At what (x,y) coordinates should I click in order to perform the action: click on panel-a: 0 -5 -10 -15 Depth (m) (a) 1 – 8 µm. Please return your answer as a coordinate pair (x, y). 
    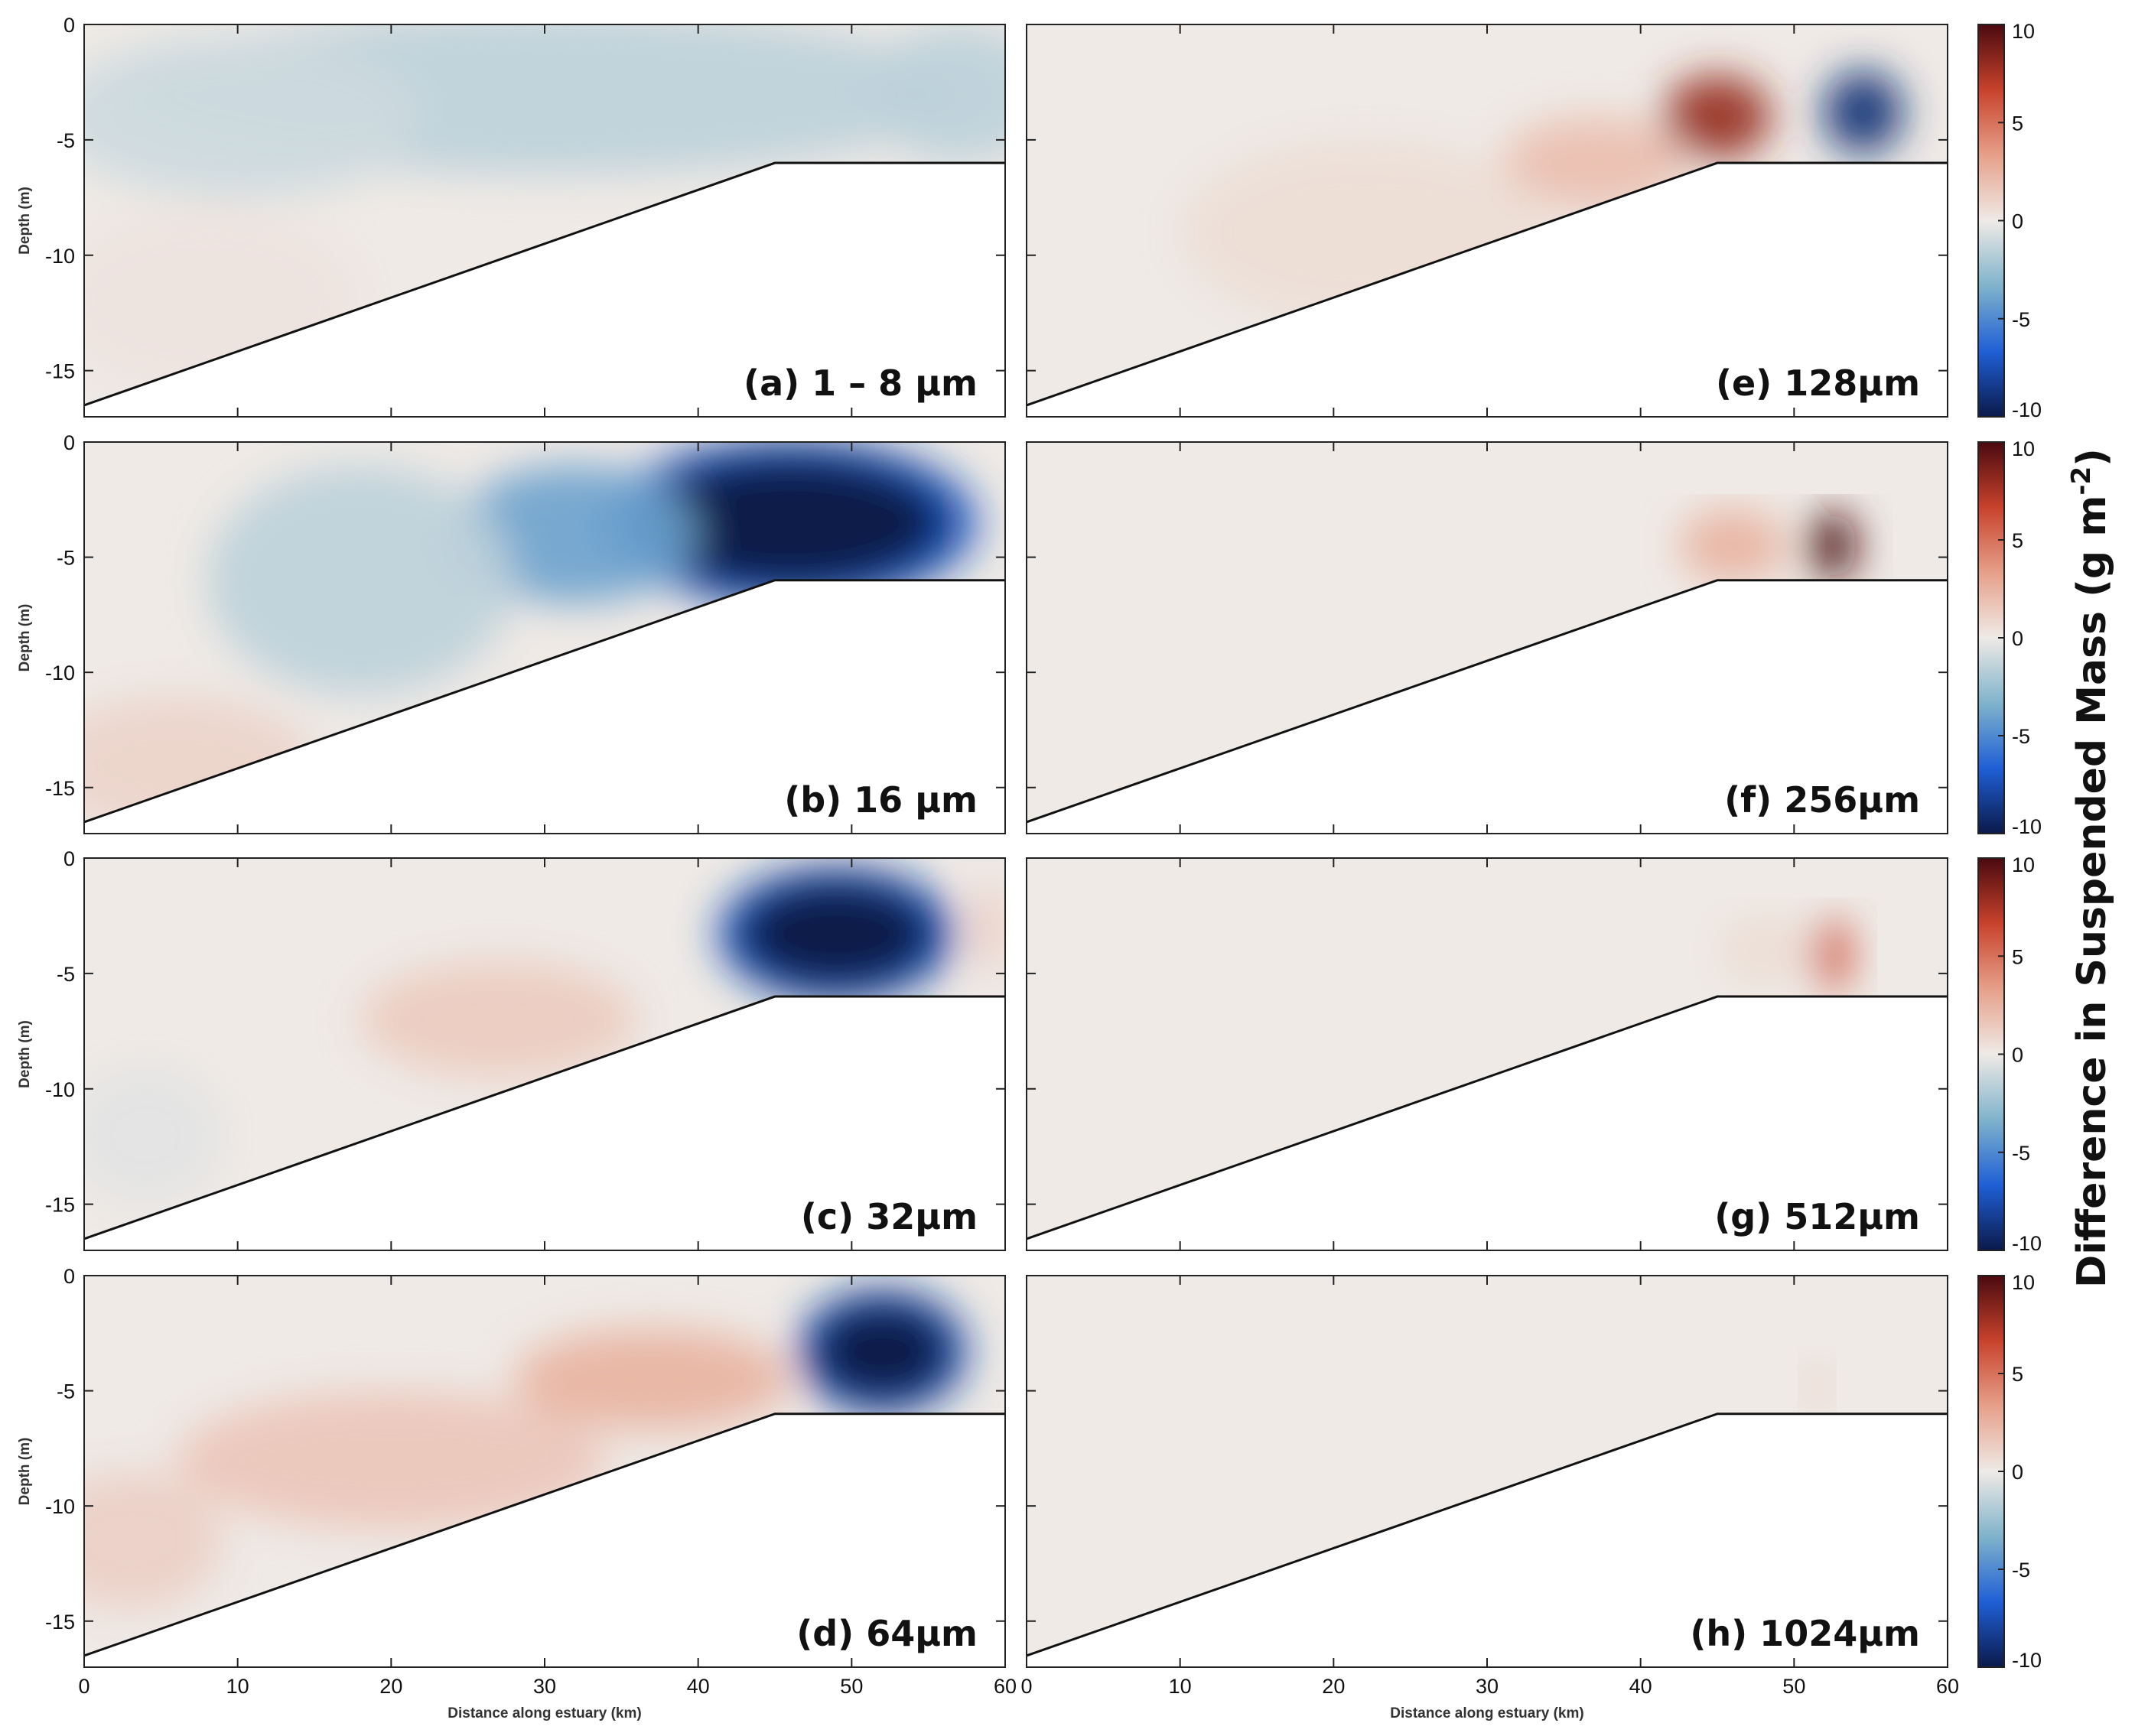
    Looking at the image, I should click on (511, 216).